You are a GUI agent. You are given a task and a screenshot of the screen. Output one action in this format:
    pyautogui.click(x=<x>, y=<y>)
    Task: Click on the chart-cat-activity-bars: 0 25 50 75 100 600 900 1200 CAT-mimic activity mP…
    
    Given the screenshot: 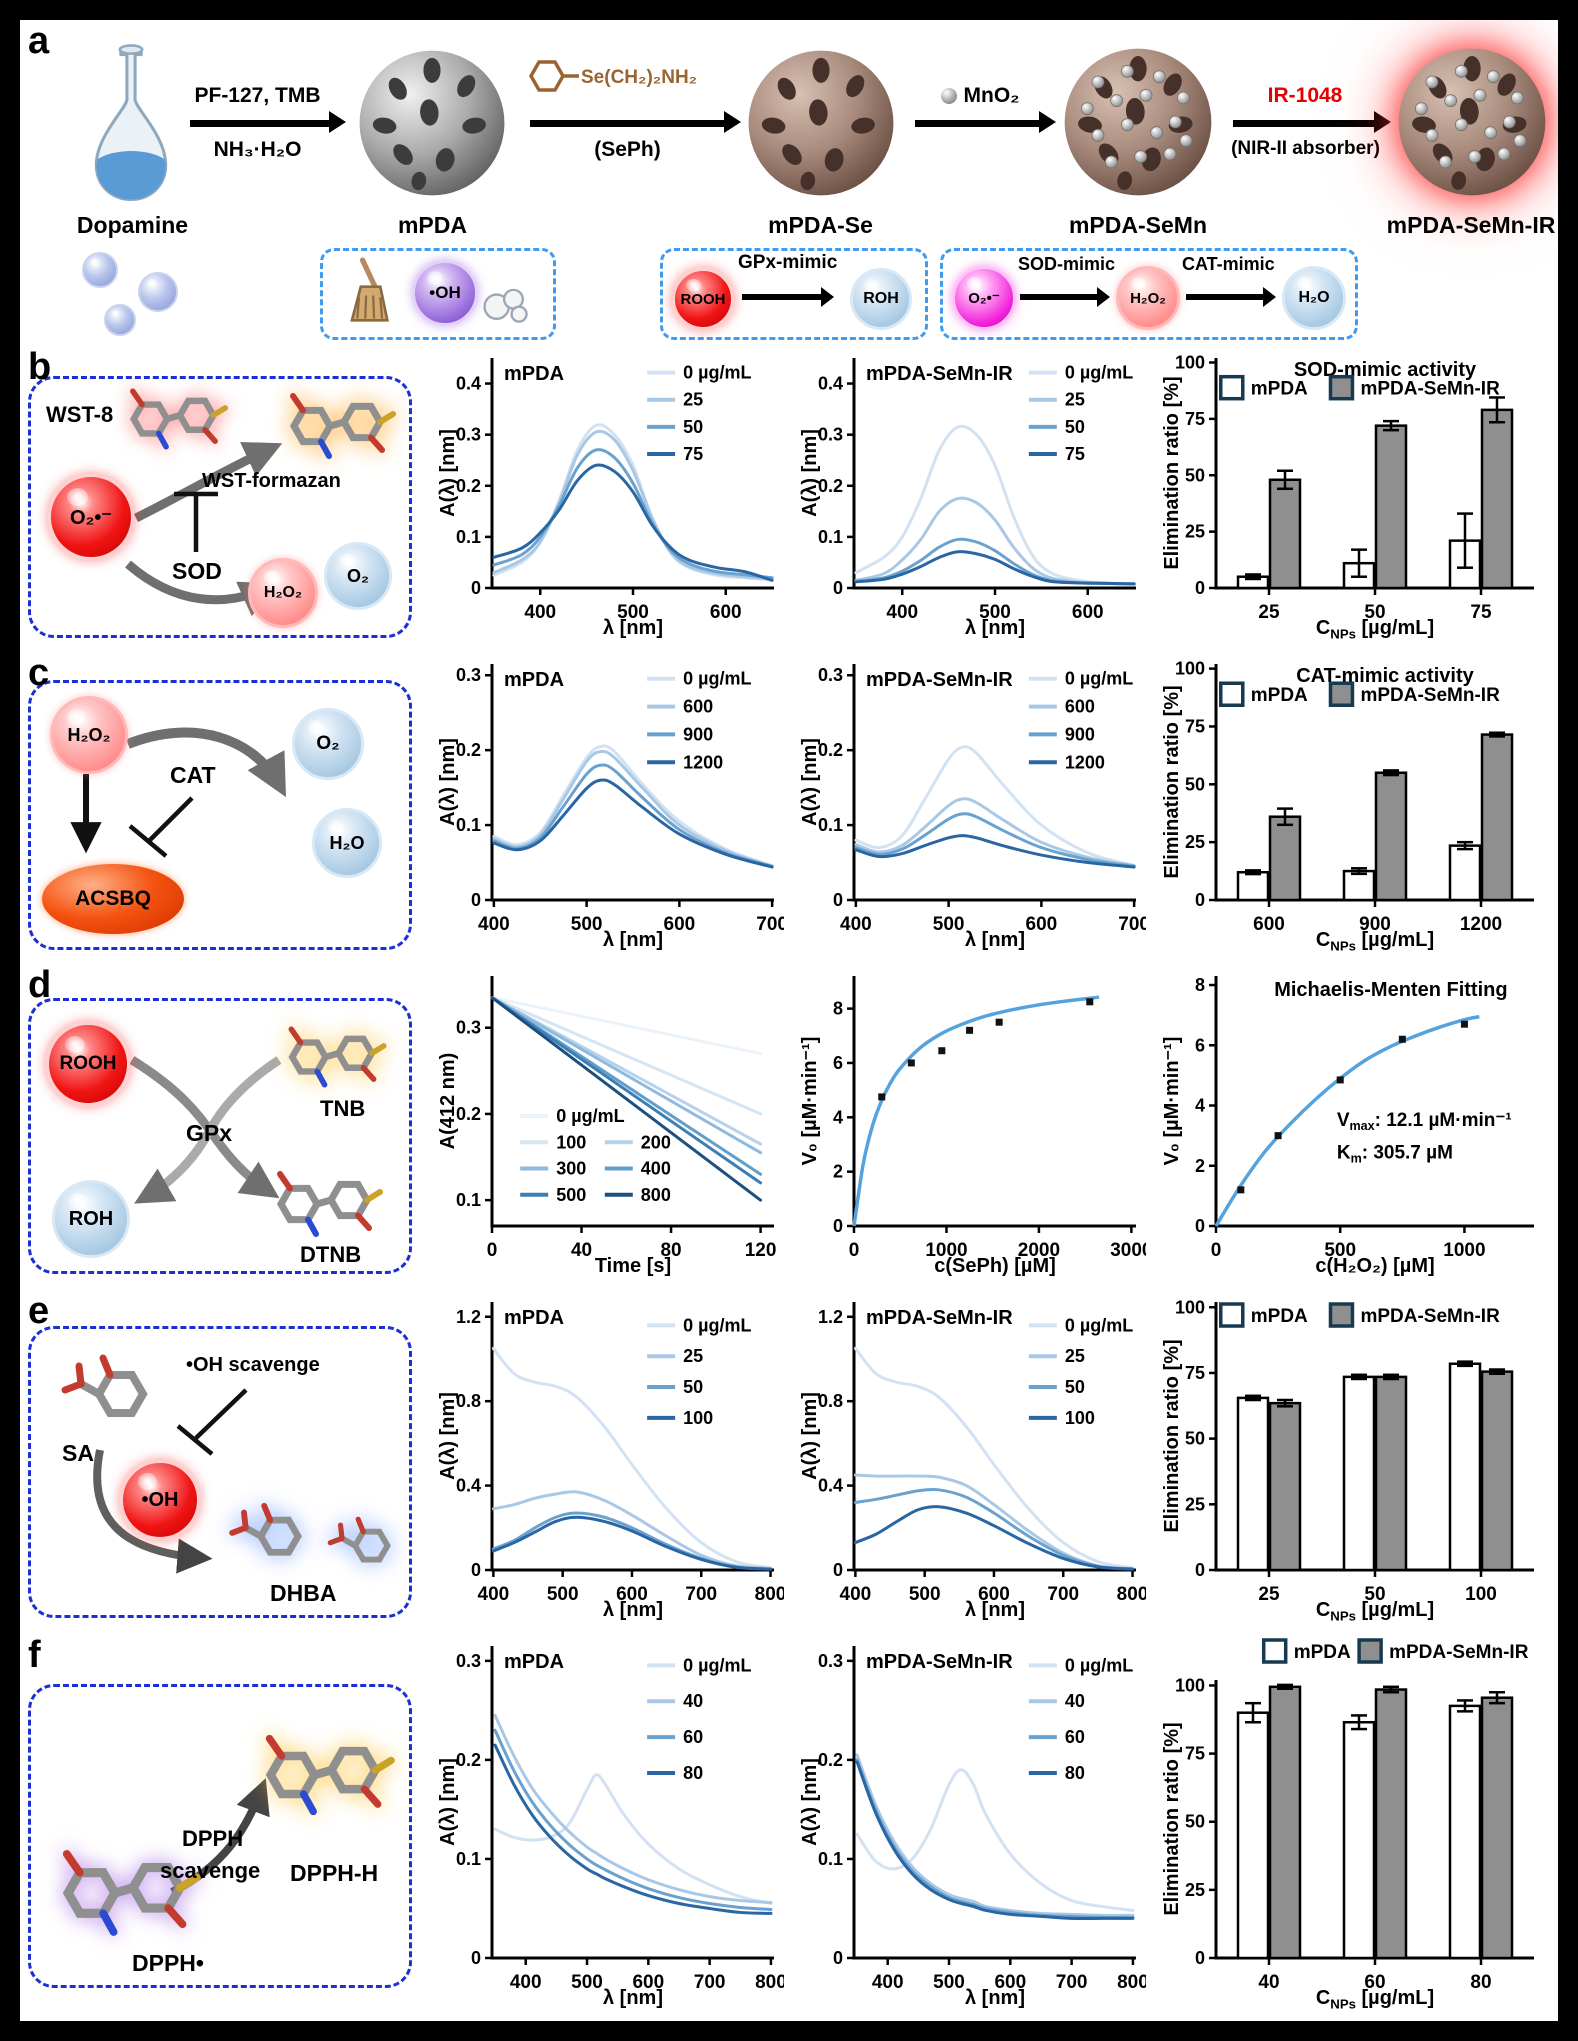 What is the action you would take?
    pyautogui.click(x=1348, y=803)
    